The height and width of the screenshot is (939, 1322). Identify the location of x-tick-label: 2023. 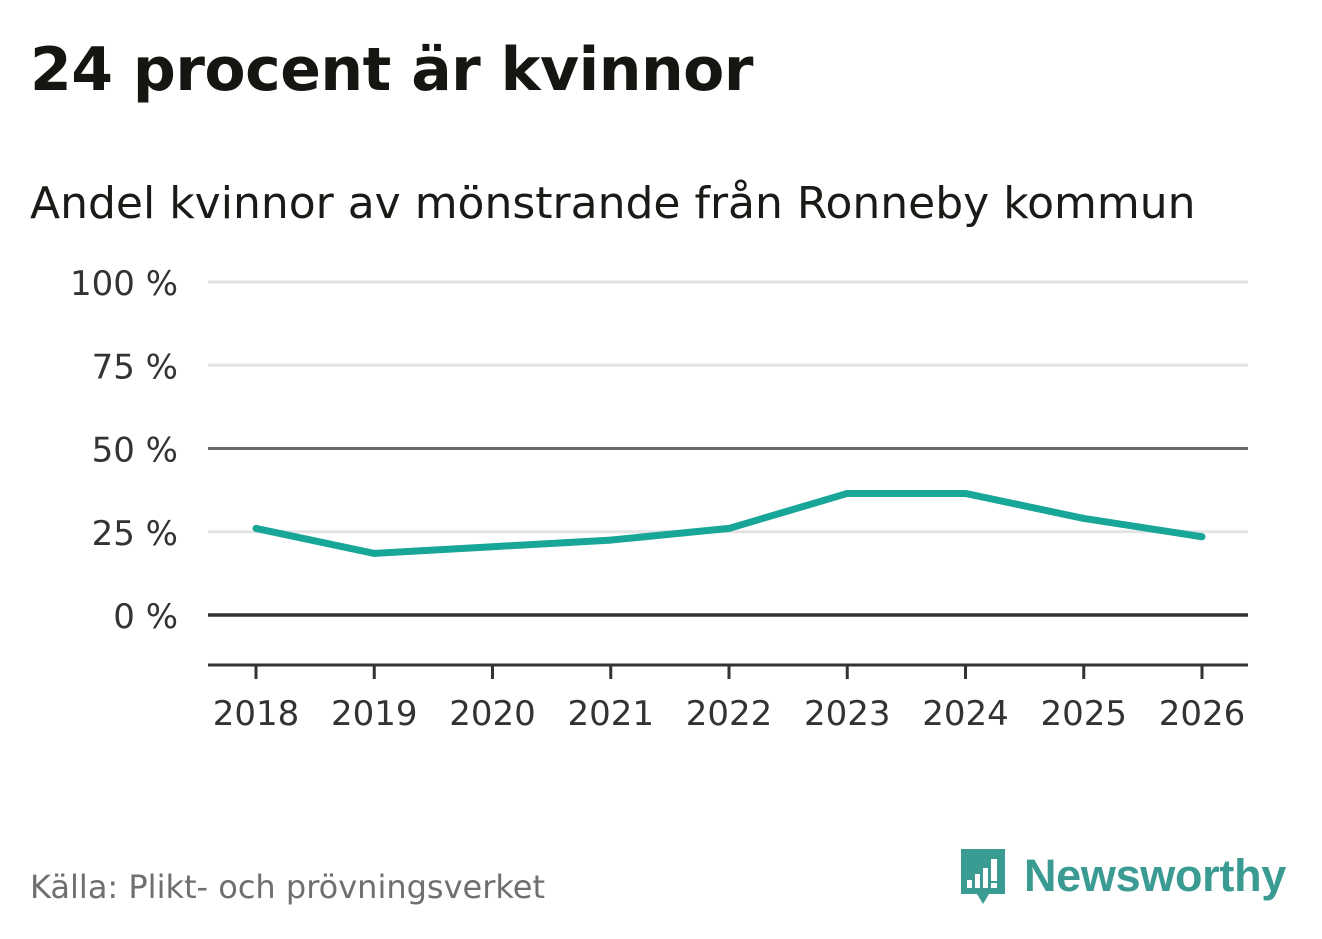
(847, 714).